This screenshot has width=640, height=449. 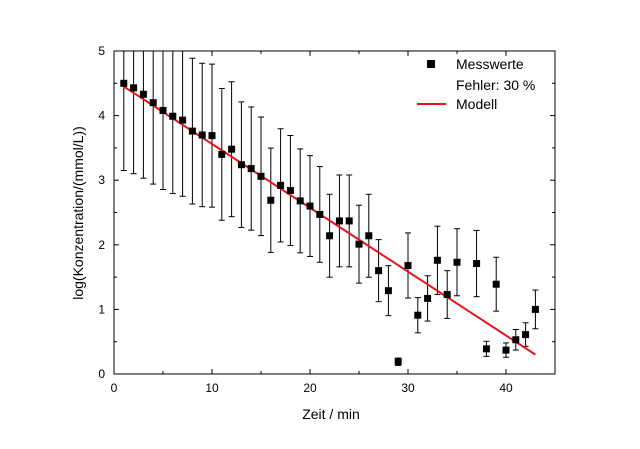 I want to click on x-tick-label: 20, so click(x=310, y=388).